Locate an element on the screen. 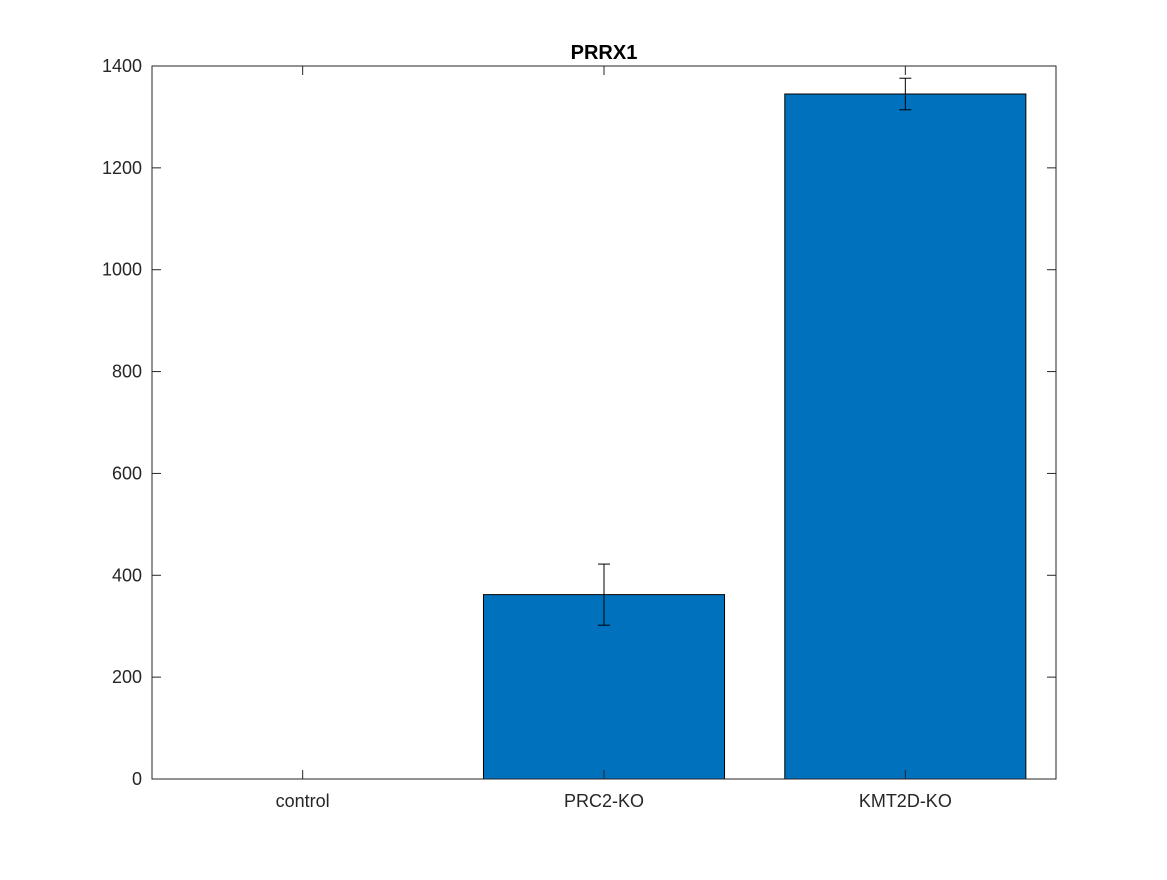  y-tick-label-1200: 1200 is located at coordinates (122, 168).